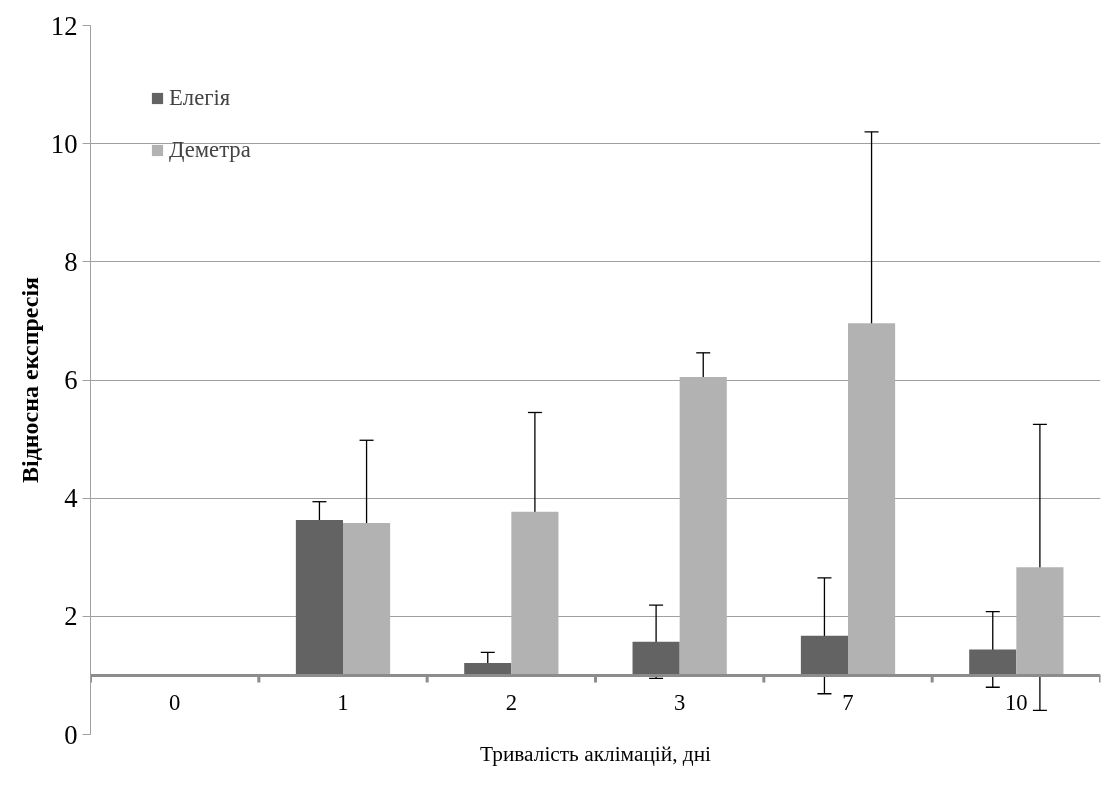 The height and width of the screenshot is (794, 1110). I want to click on x-tick-label: 0, so click(175, 703).